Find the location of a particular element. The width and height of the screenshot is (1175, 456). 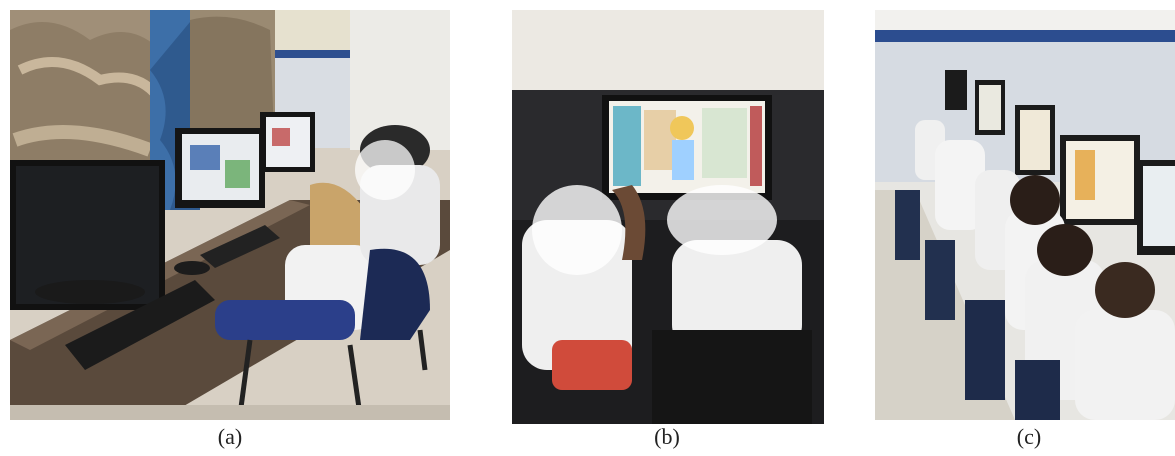

caption-c: (c) is located at coordinates (1029, 436).